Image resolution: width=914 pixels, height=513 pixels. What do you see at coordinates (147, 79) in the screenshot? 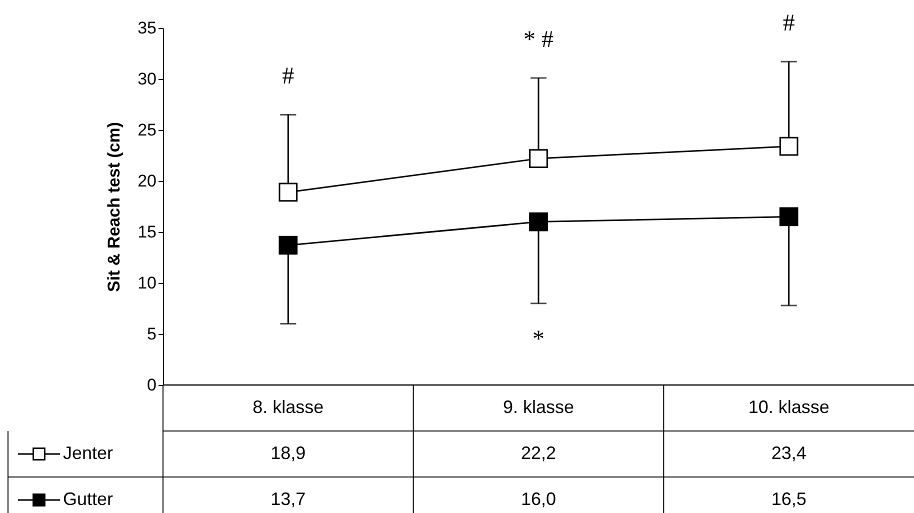
I see `y-tick-label: 30` at bounding box center [147, 79].